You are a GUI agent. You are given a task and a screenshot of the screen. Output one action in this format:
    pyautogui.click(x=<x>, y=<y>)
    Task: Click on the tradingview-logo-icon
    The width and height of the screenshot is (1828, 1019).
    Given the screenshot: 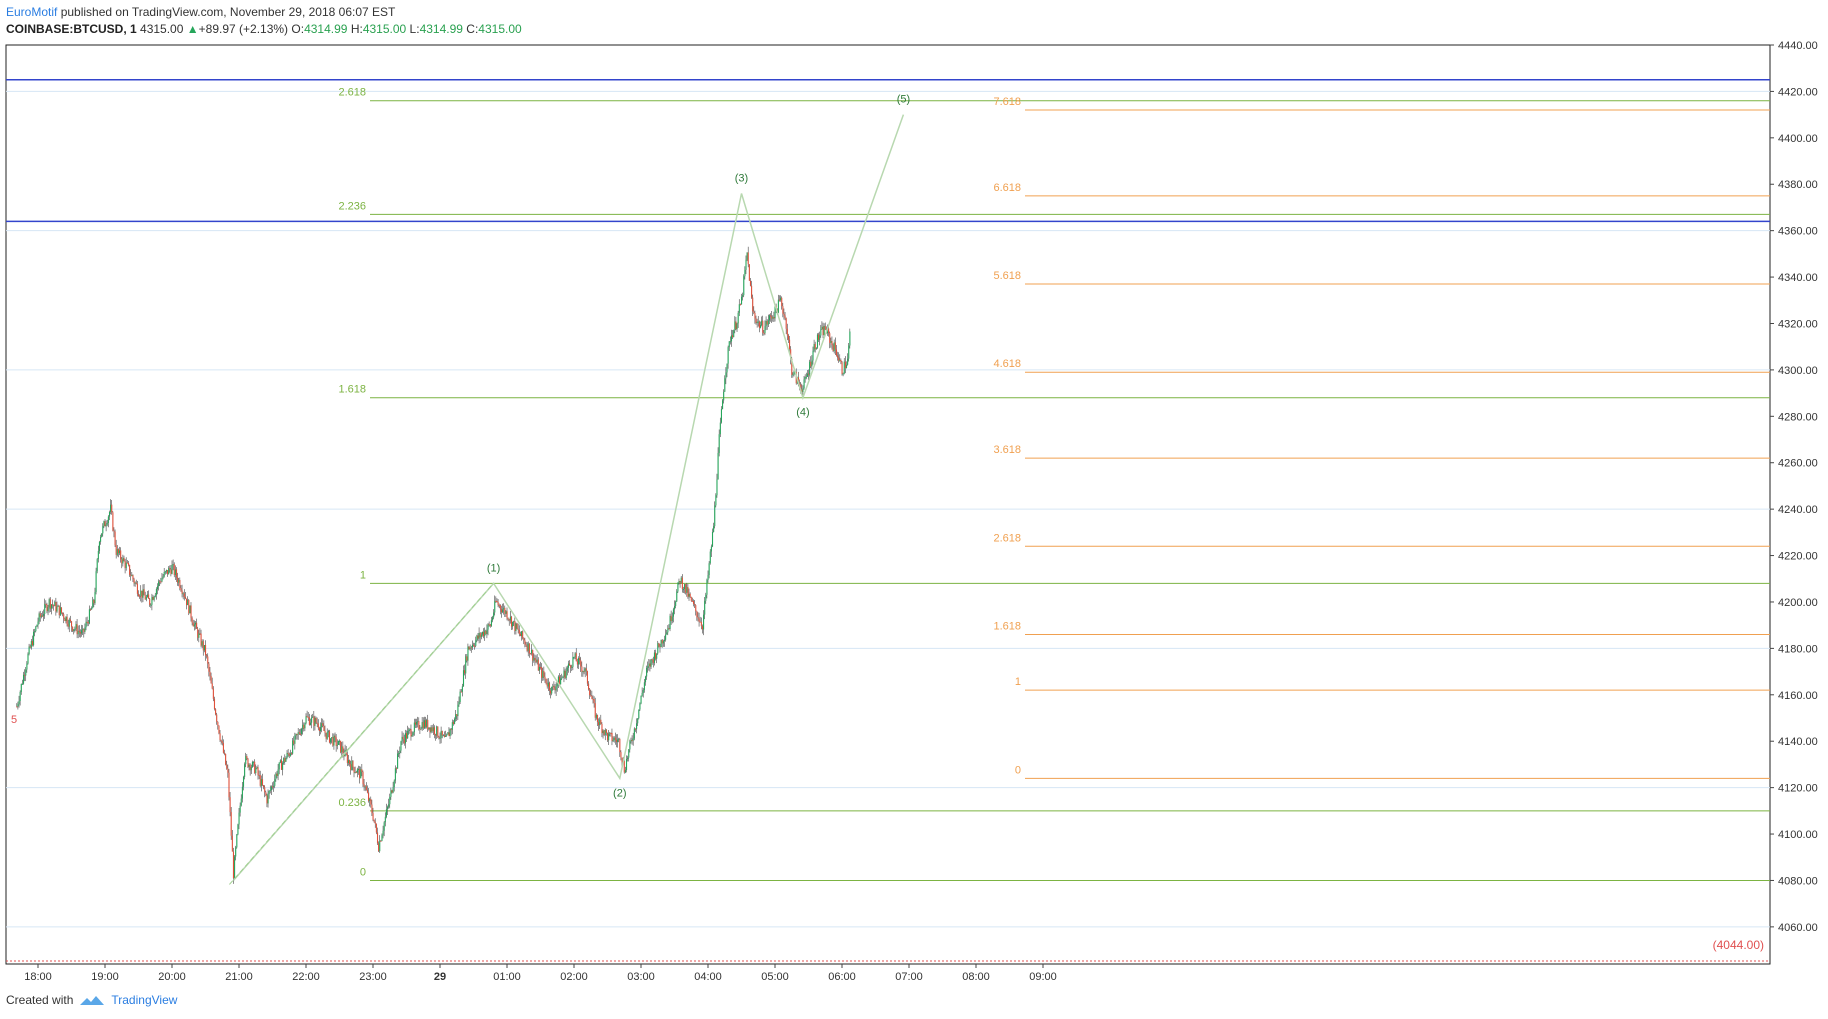 What is the action you would take?
    pyautogui.click(x=92, y=1000)
    